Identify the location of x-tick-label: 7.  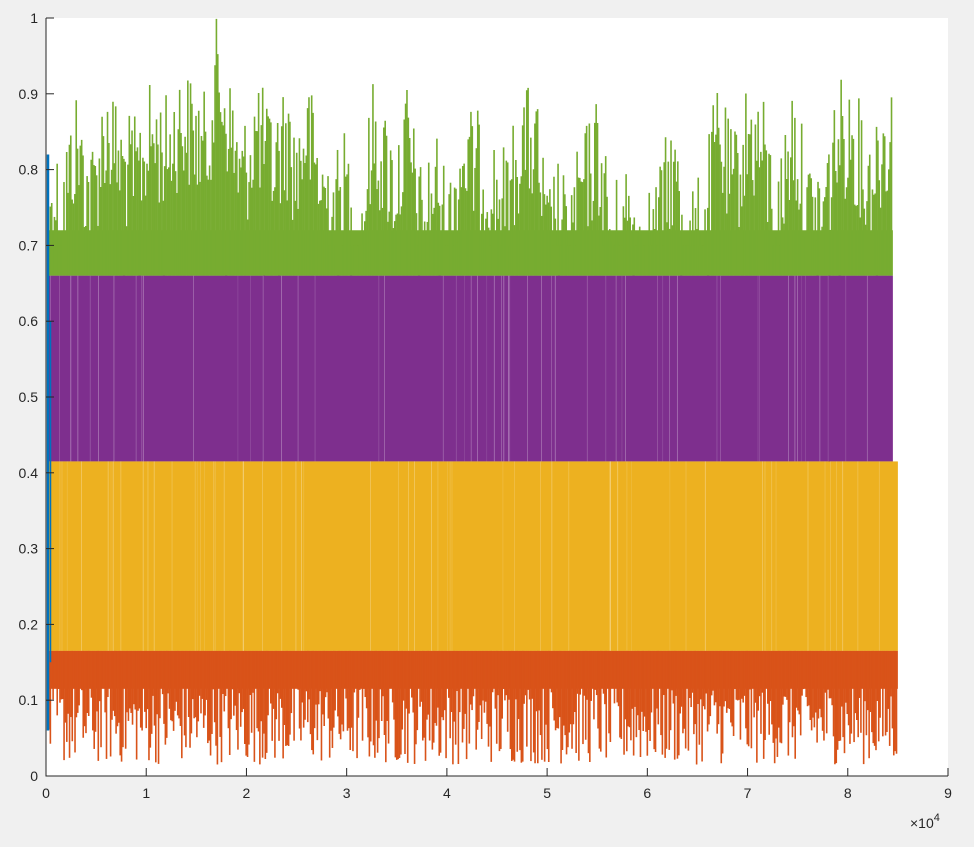
(748, 793).